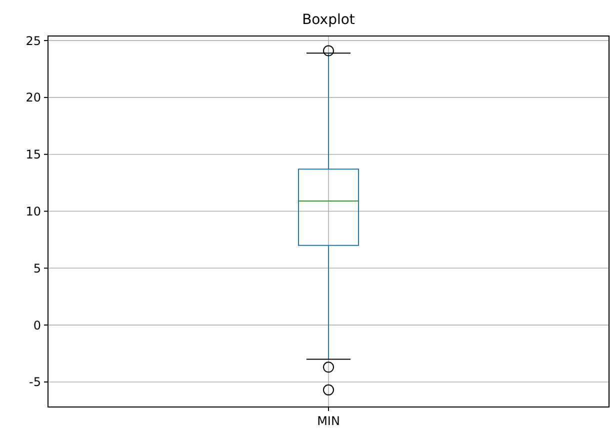 This screenshot has height=436, width=610. I want to click on y-tick-label: 0, so click(37, 325).